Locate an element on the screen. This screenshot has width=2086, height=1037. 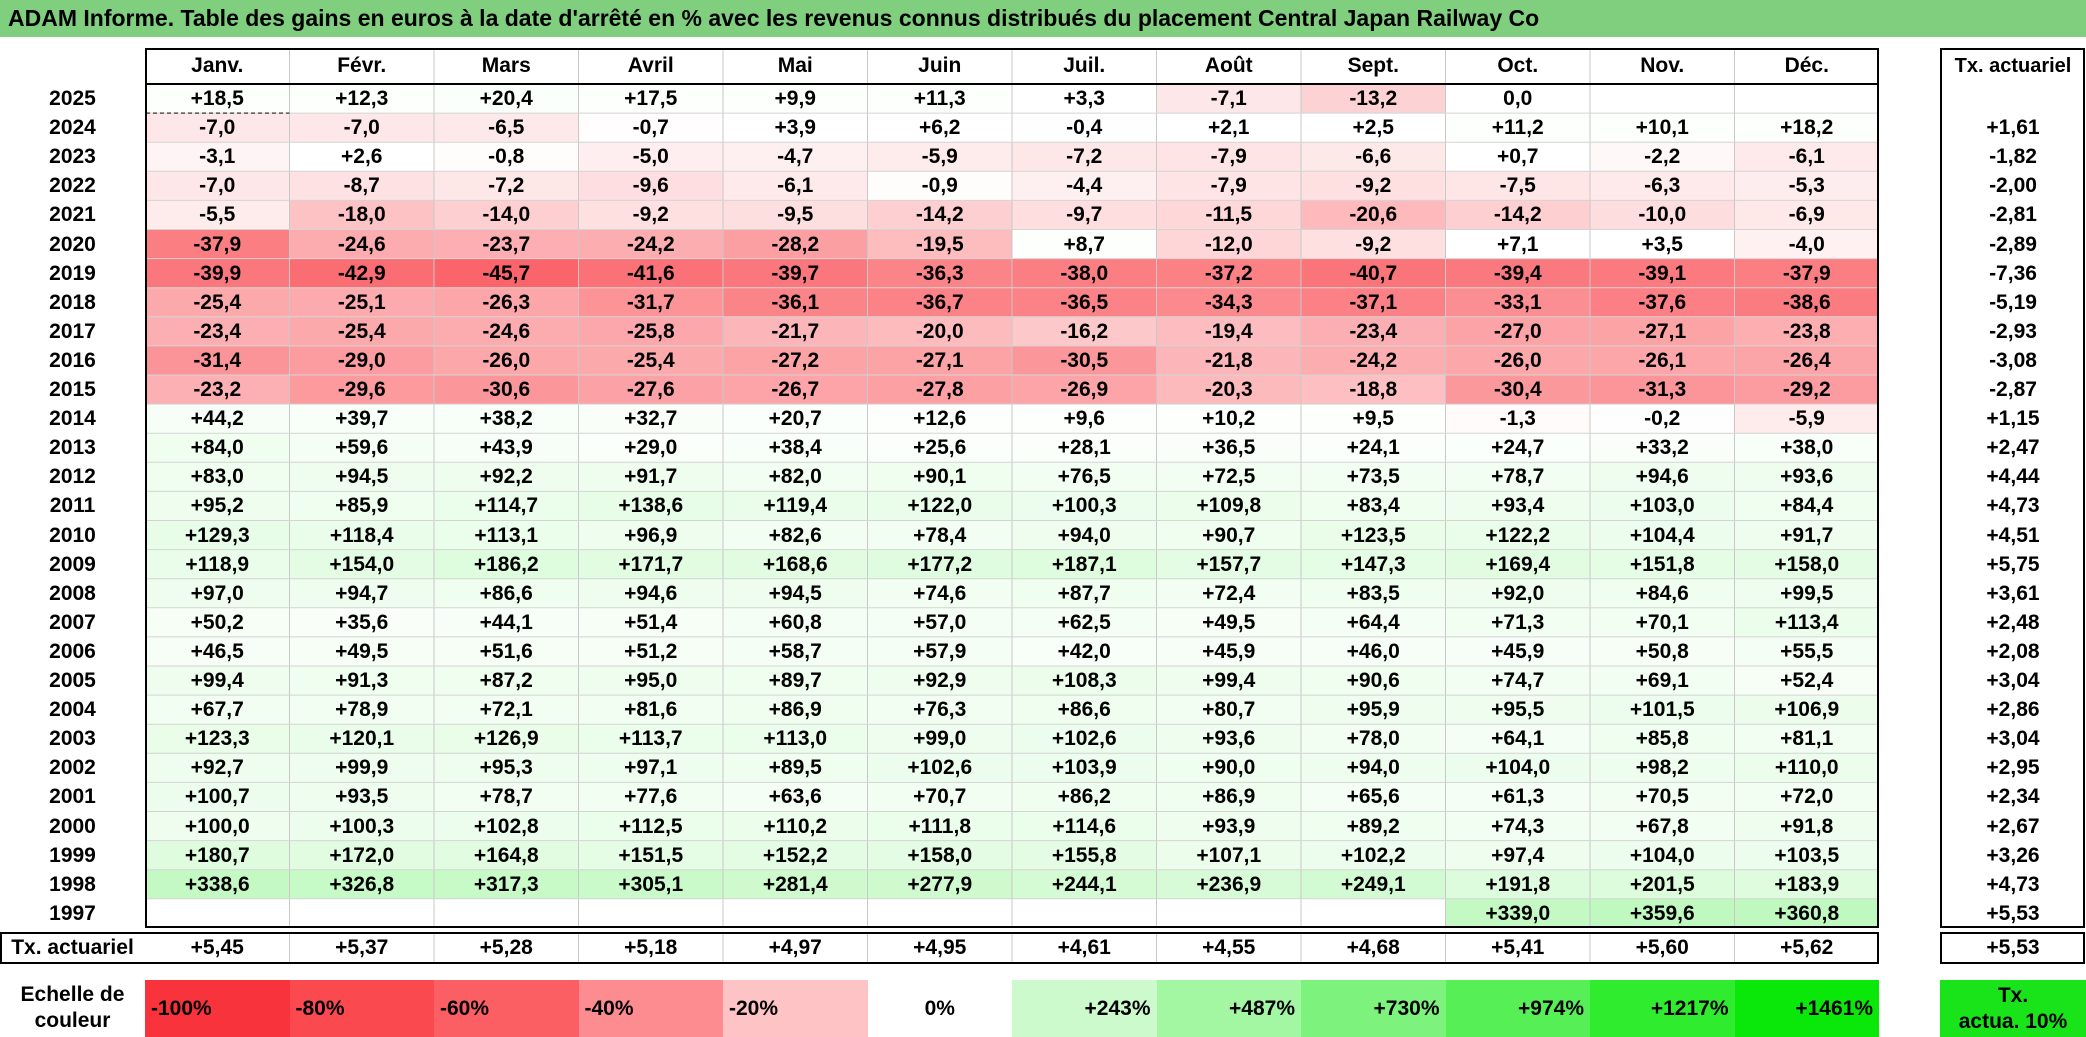
table-cell: -4,7 is located at coordinates (795, 157).